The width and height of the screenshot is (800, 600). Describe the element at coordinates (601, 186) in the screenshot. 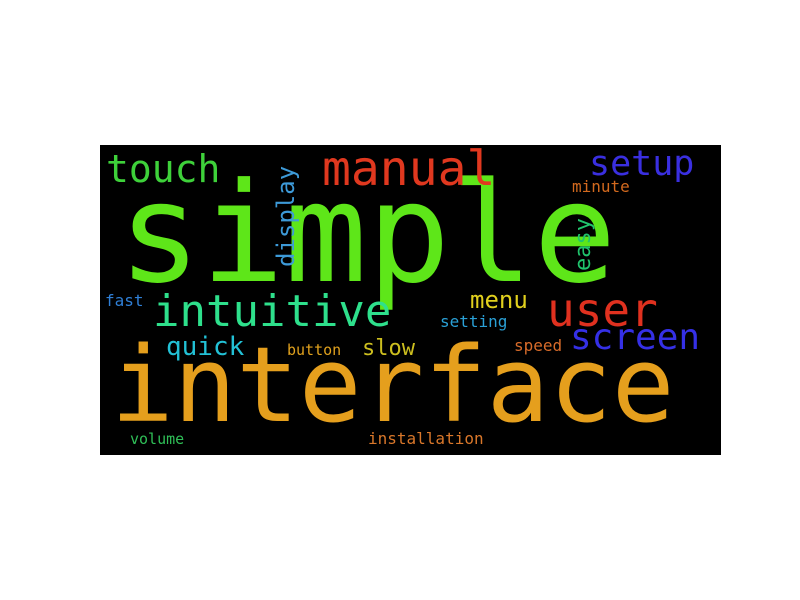

I see `word-minute: minute` at that location.